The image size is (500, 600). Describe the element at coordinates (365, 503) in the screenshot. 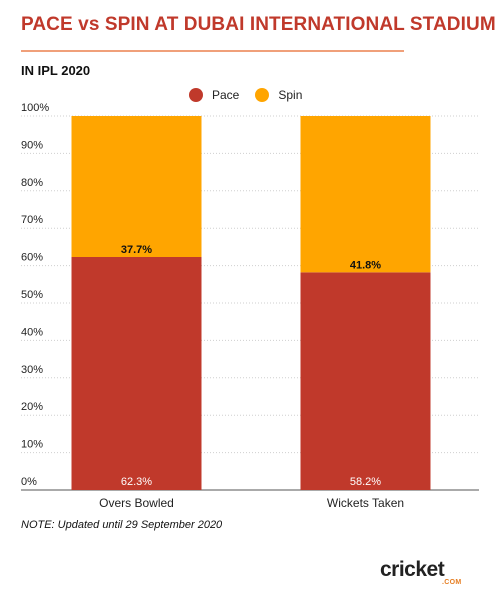

I see `x-category-label: Wickets Taken` at that location.